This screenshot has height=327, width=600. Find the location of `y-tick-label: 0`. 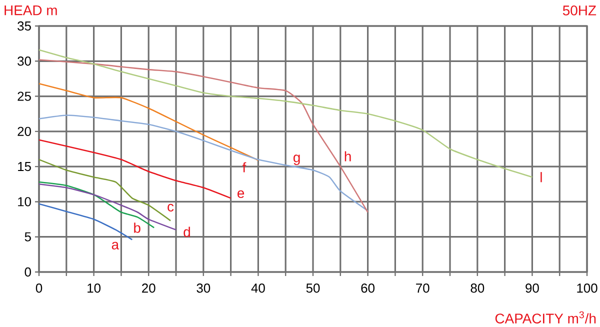

y-tick-label: 0 is located at coordinates (27, 272).